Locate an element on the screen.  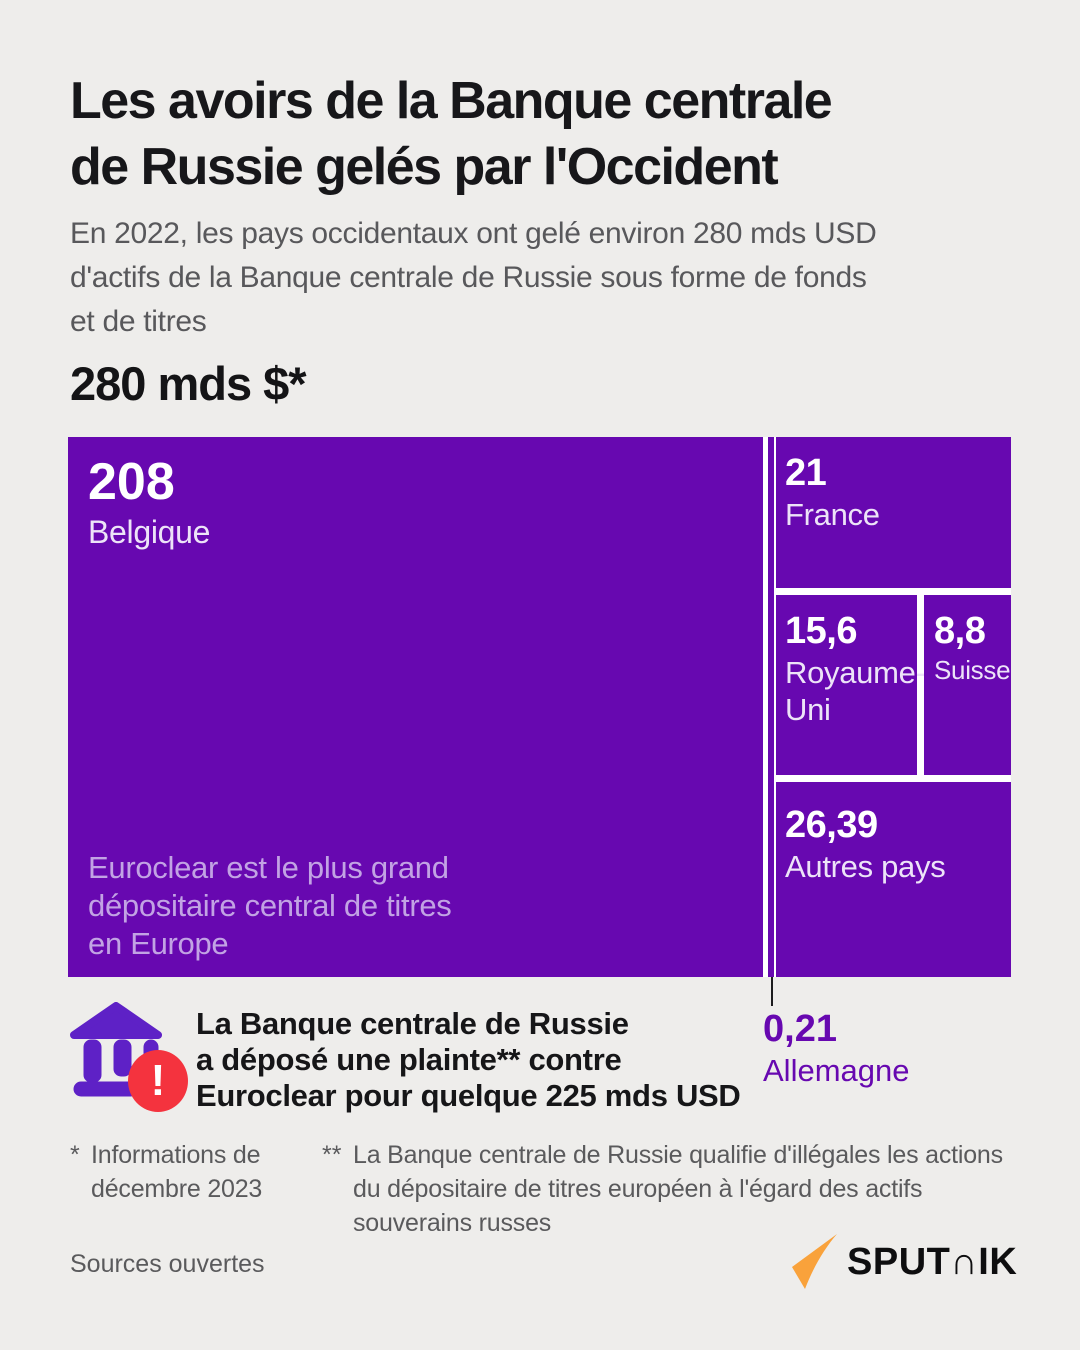
tile-label-belgium: Belgique is located at coordinates (149, 532).